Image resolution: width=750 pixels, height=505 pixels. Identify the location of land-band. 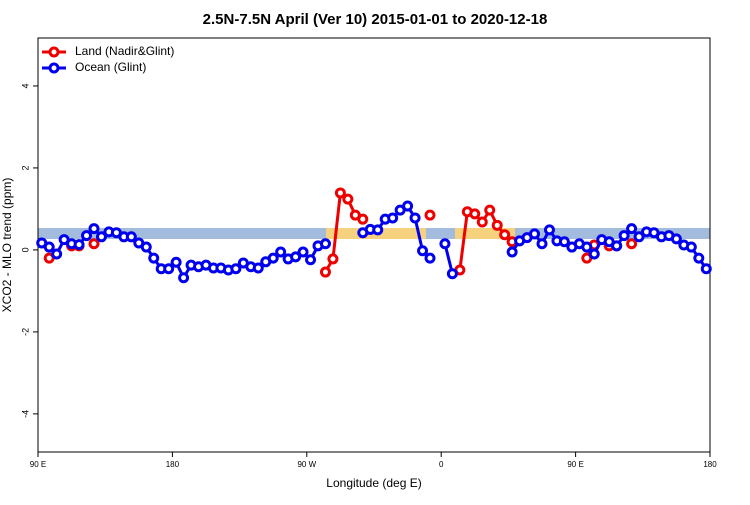
(485, 233).